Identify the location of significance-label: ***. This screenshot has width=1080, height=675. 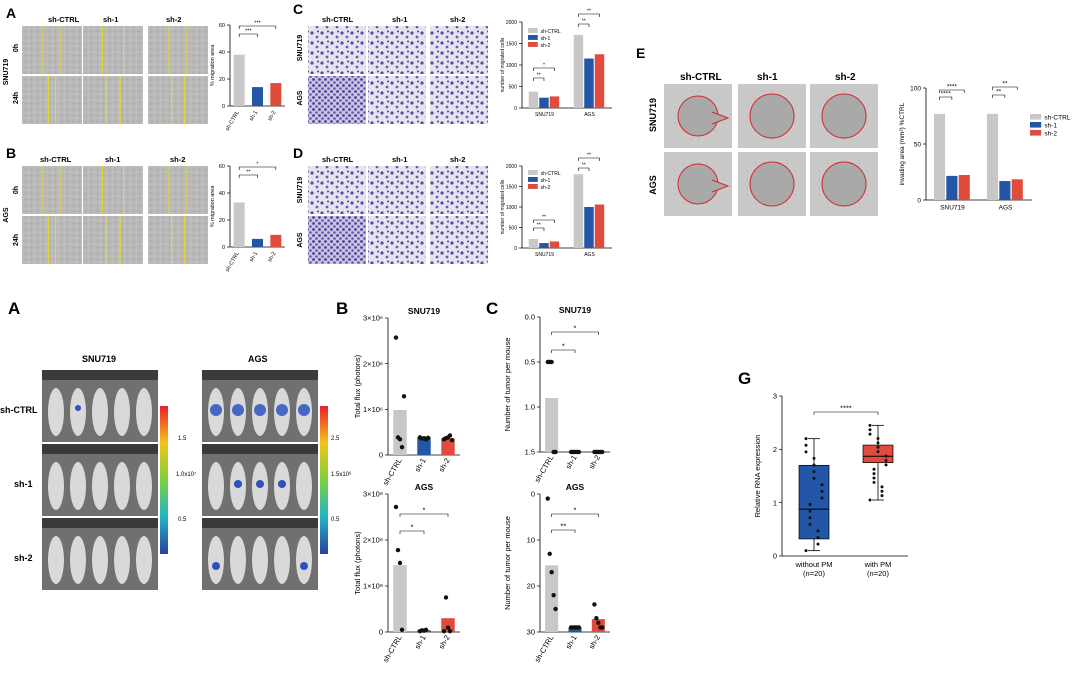
(257, 24).